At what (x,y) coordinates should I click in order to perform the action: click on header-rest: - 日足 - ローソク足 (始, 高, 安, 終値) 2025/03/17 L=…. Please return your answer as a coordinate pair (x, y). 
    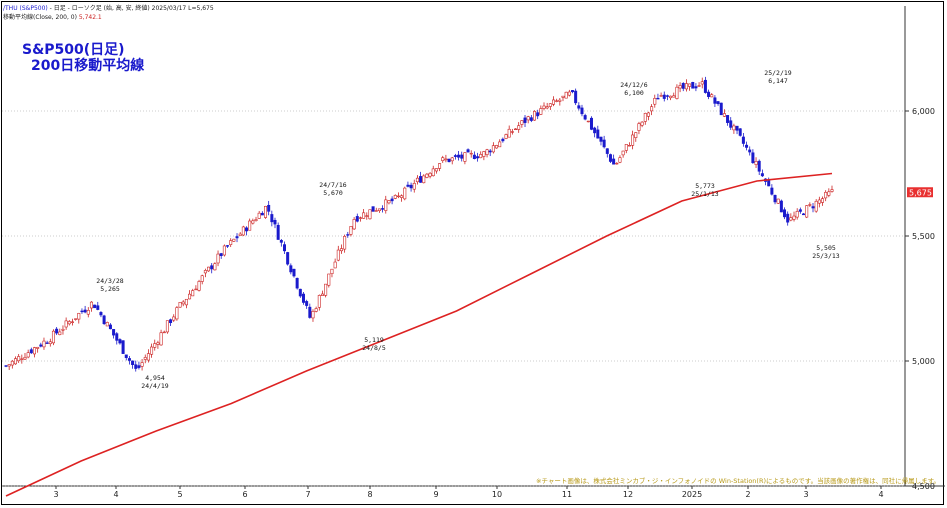
    Looking at the image, I should click on (130, 8).